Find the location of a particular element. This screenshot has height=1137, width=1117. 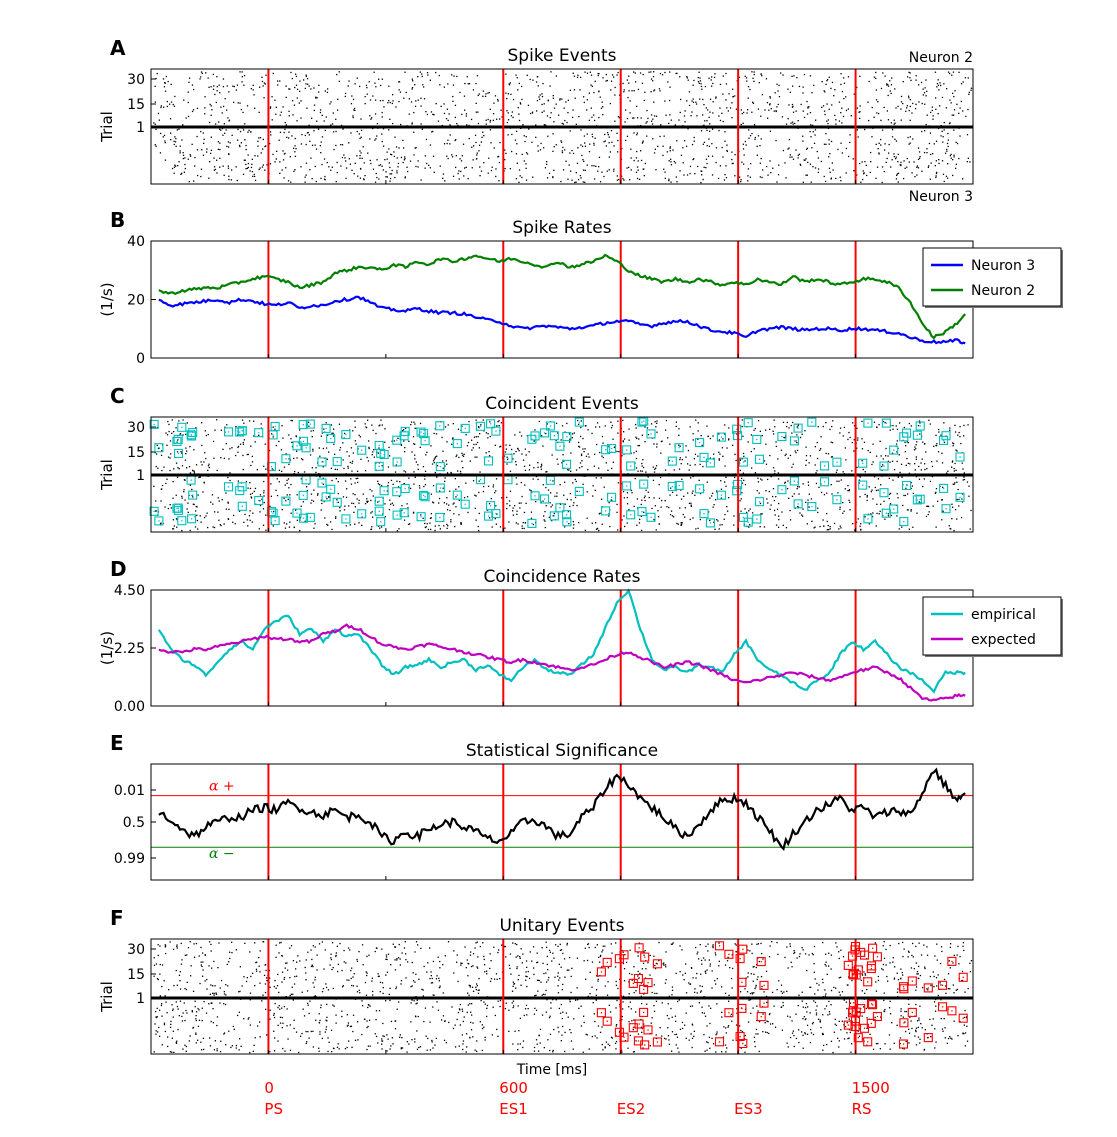

panel-c-ytick-label: 30 is located at coordinates (136, 428).